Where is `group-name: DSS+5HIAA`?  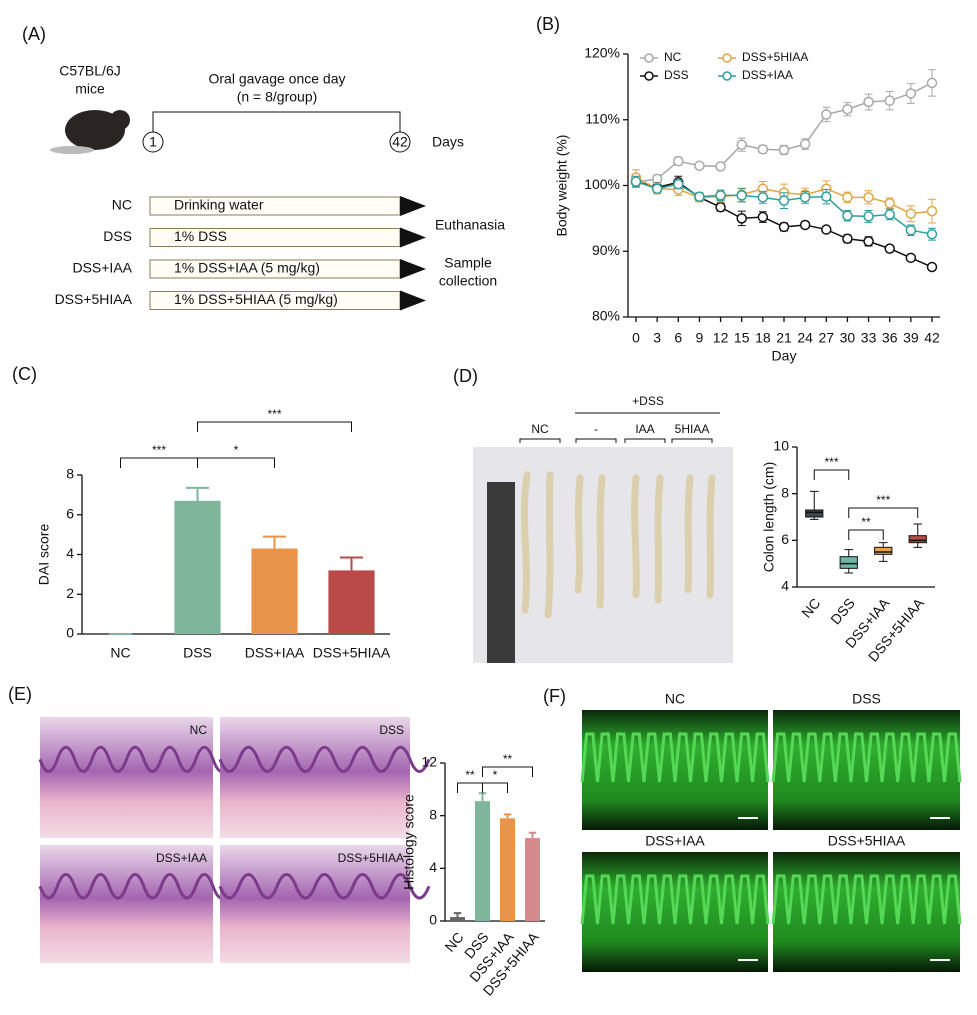
group-name: DSS+5HIAA is located at coordinates (94, 299).